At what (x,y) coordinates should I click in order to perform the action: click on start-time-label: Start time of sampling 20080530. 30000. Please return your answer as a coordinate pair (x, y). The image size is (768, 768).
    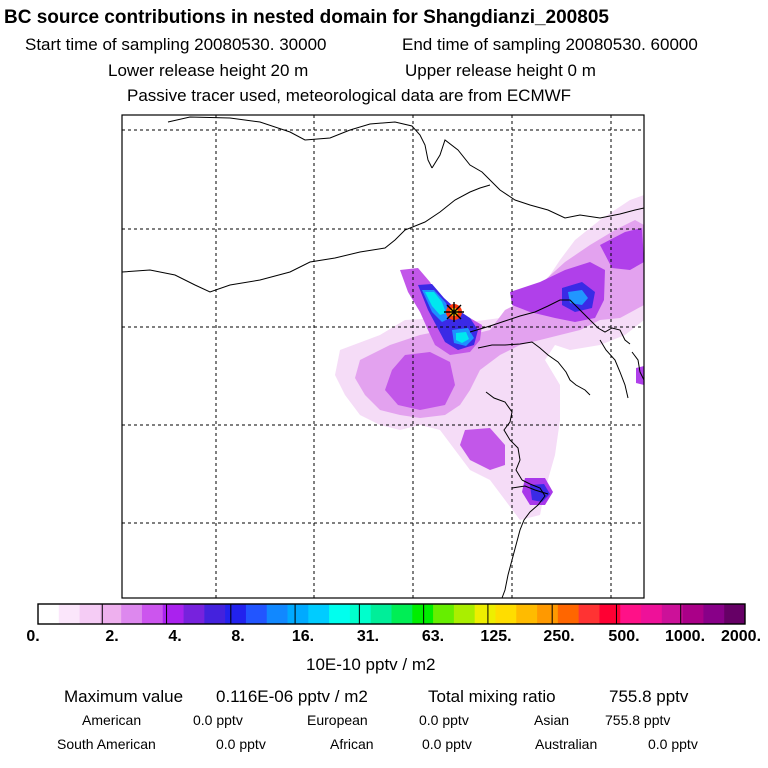
    Looking at the image, I should click on (176, 44).